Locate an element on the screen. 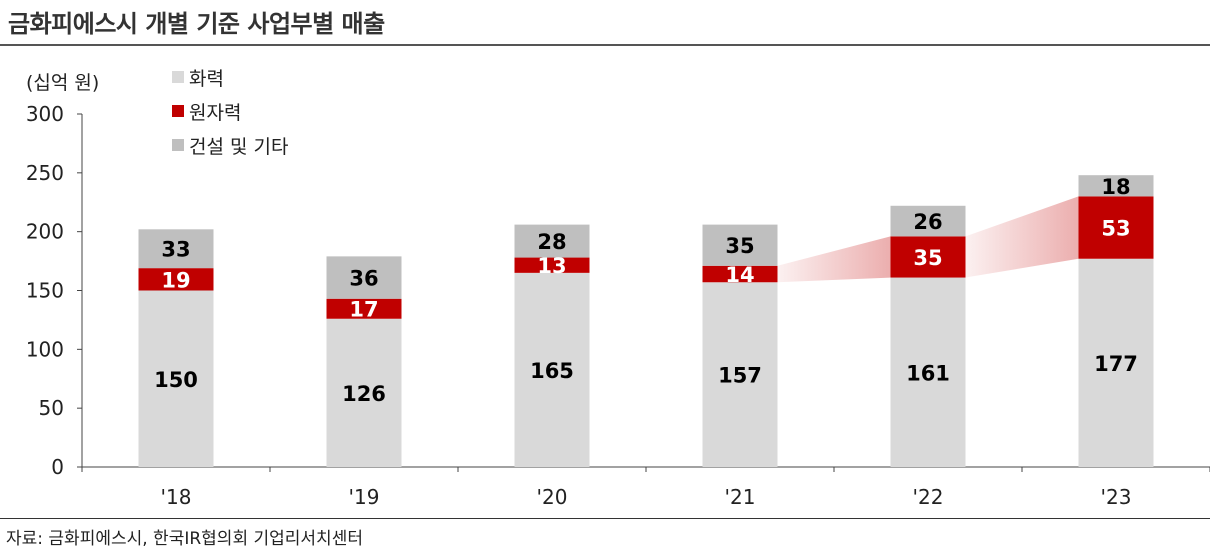  legend-swatch-construction is located at coordinates (178, 145).